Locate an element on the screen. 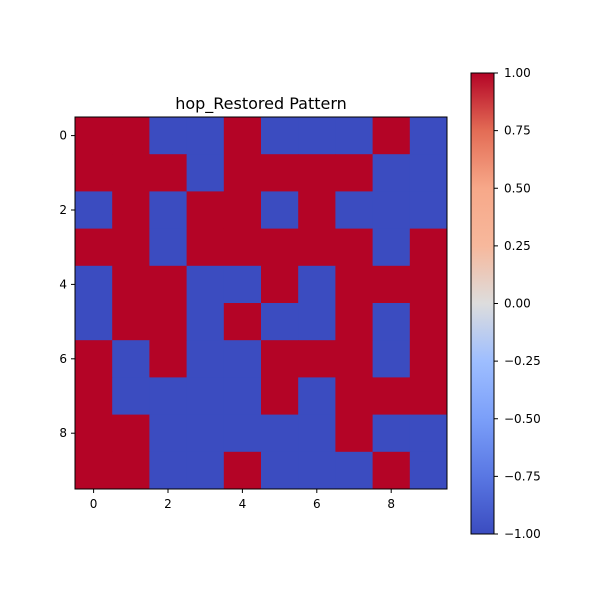 The height and width of the screenshot is (604, 600). y-tick-label: 4 is located at coordinates (63, 284).